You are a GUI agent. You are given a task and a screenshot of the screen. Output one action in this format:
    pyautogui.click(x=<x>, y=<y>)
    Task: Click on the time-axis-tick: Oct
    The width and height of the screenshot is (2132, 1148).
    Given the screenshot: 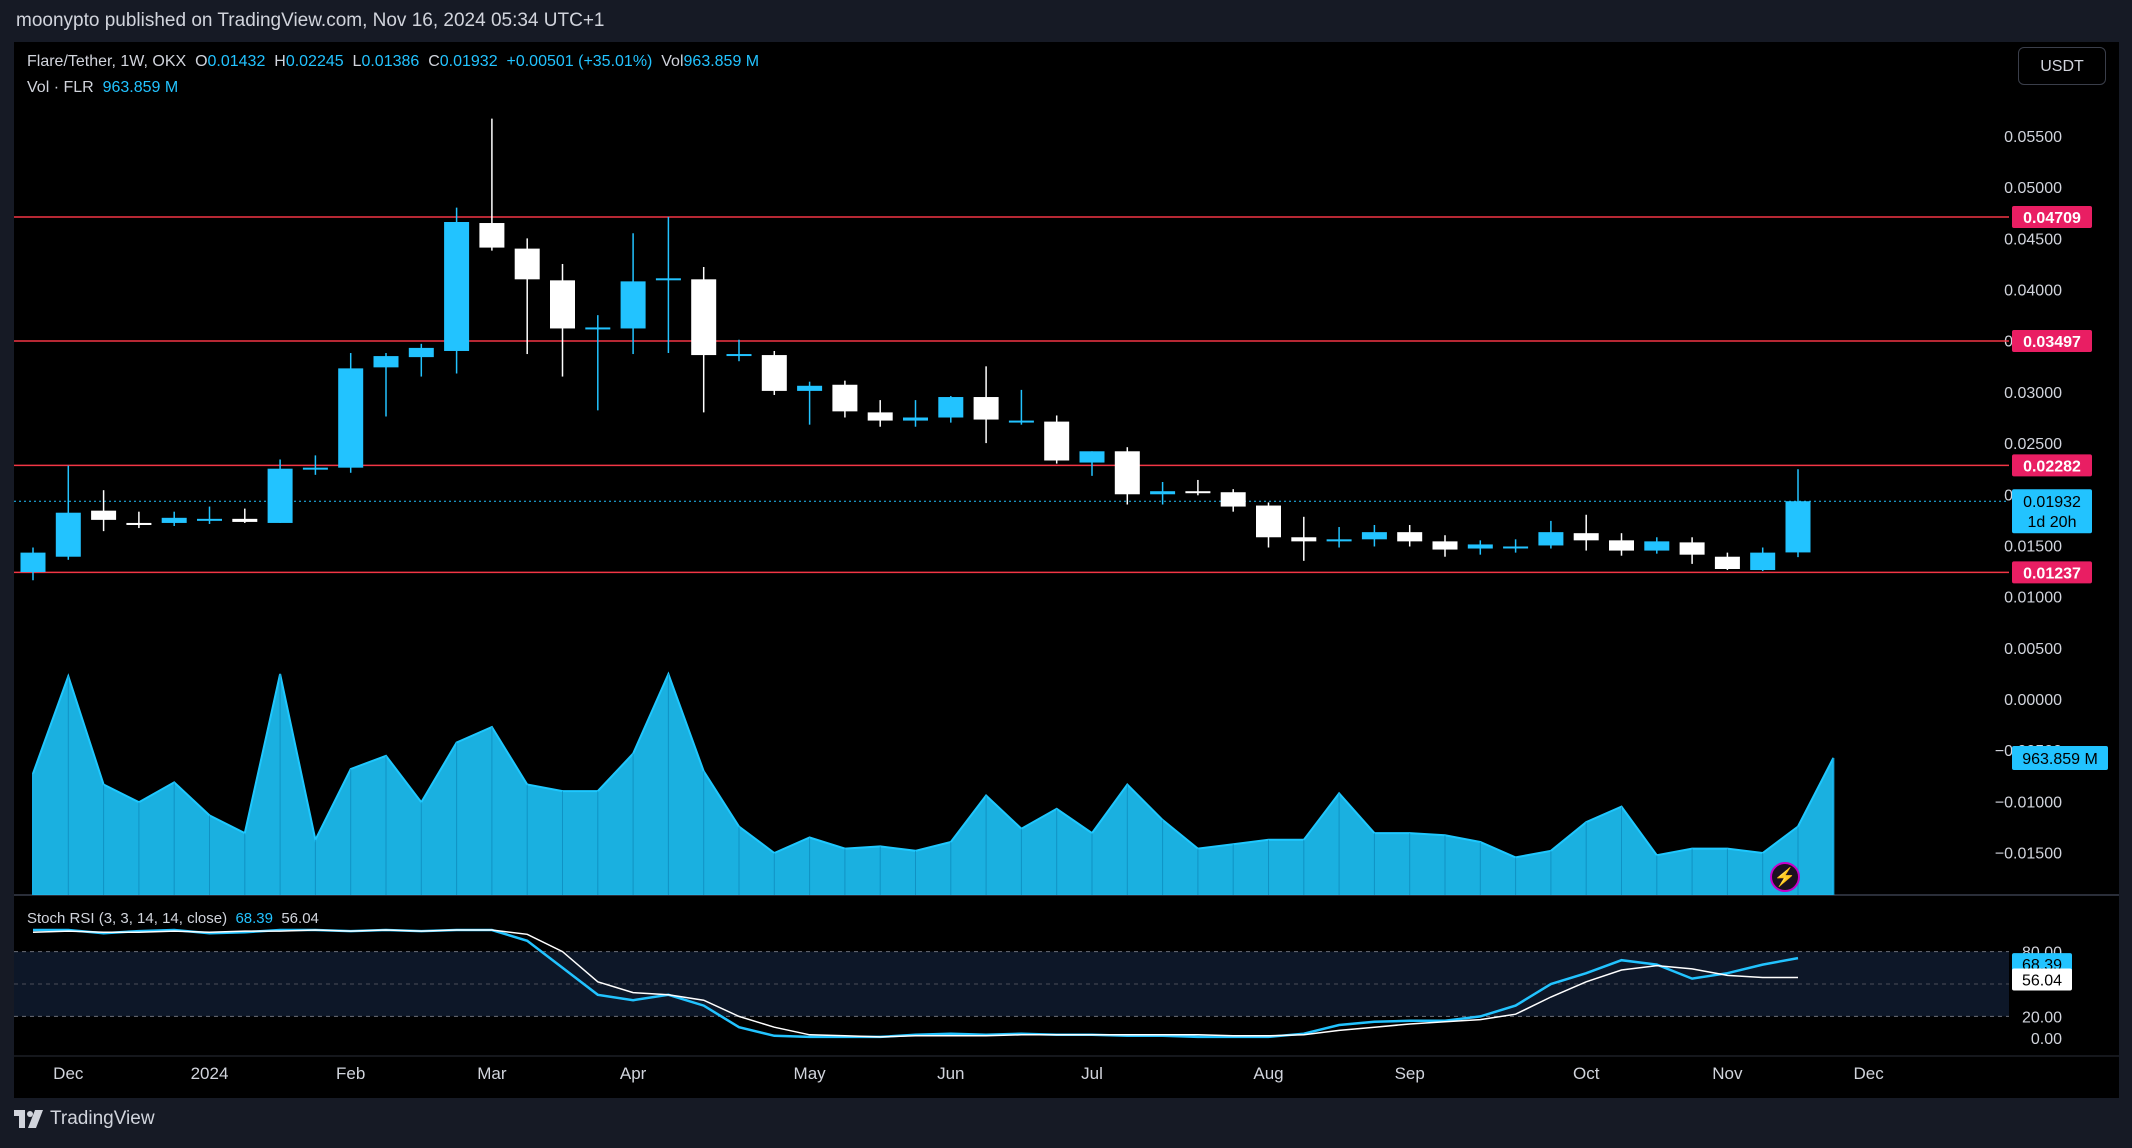 What is the action you would take?
    pyautogui.click(x=1586, y=1073)
    